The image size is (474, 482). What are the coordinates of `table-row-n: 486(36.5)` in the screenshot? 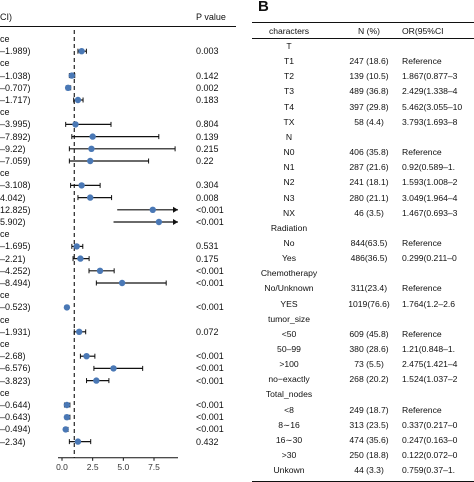 It's located at (369, 258).